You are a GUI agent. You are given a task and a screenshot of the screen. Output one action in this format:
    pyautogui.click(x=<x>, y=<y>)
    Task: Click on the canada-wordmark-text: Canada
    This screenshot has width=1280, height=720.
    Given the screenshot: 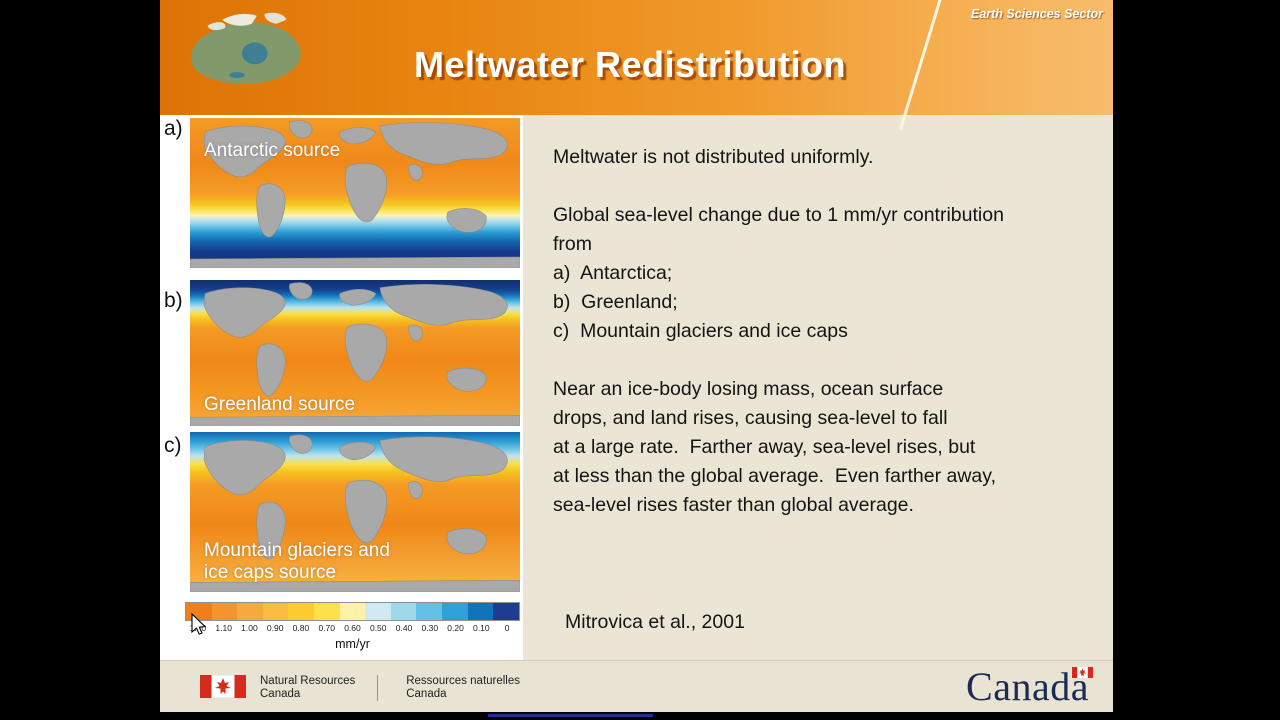 What is the action you would take?
    pyautogui.click(x=1027, y=686)
    